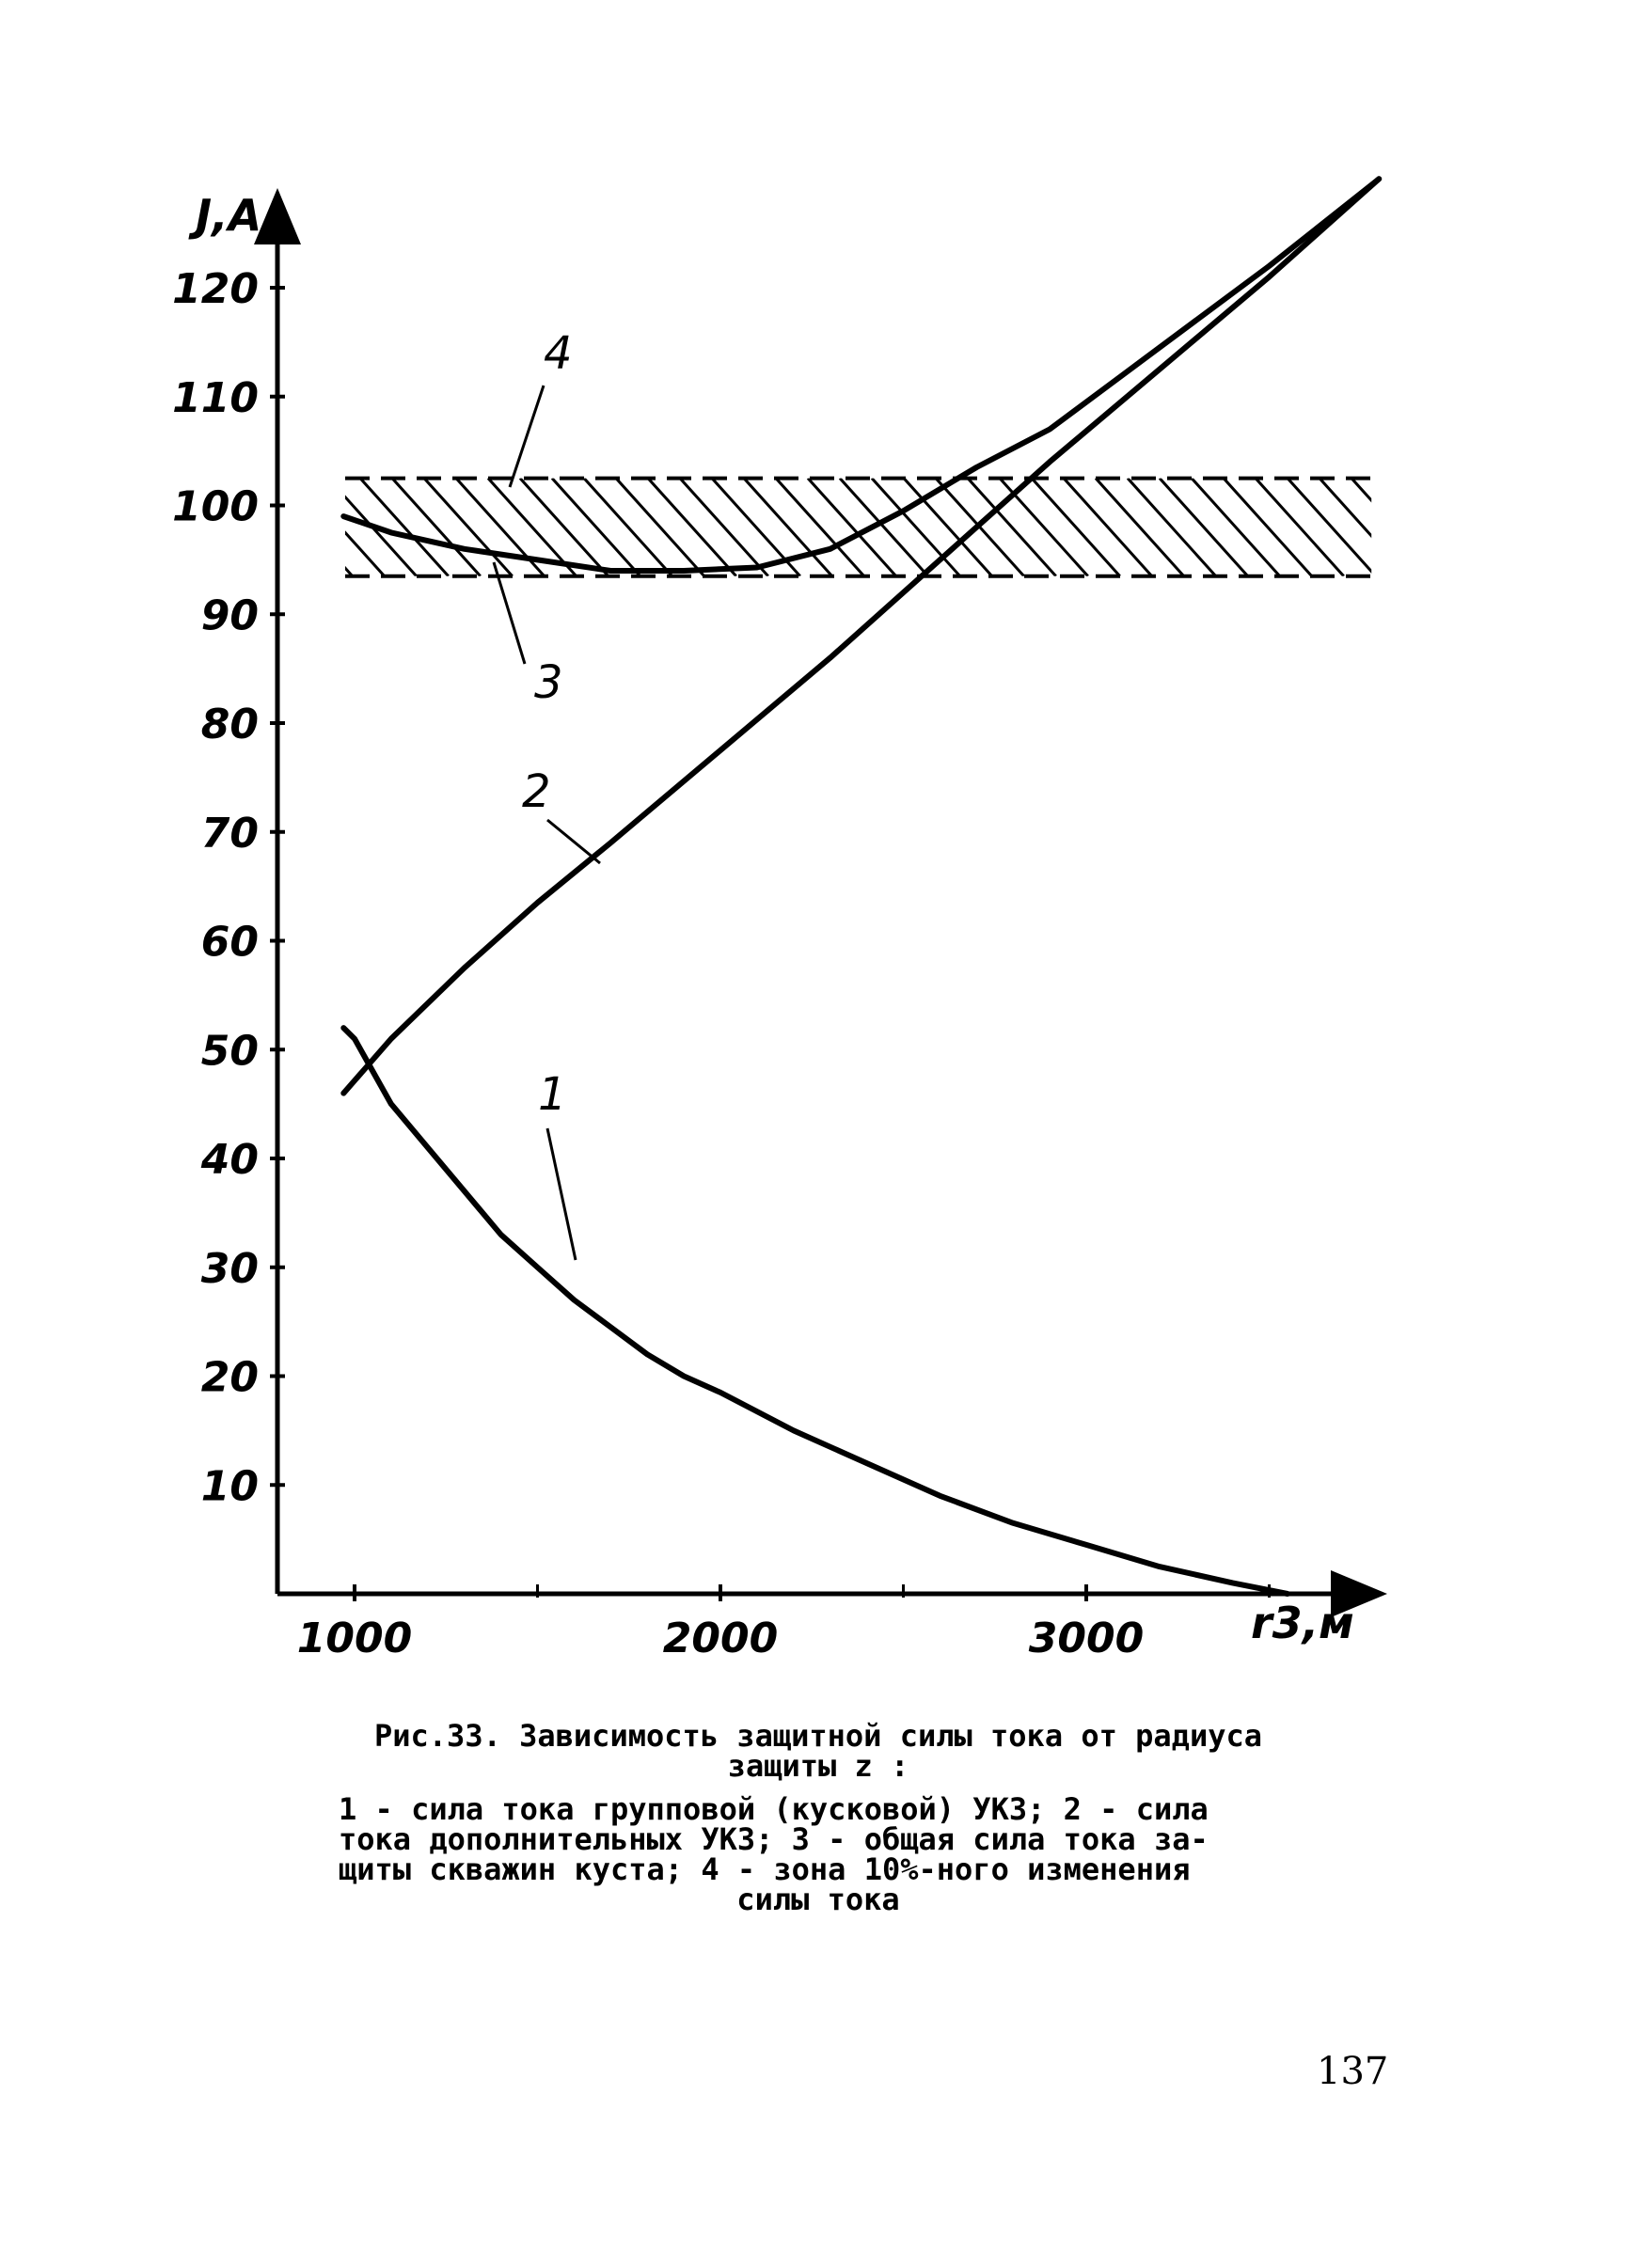  Describe the element at coordinates (215, 507) in the screenshot. I see `y-tick-label: 100` at that location.